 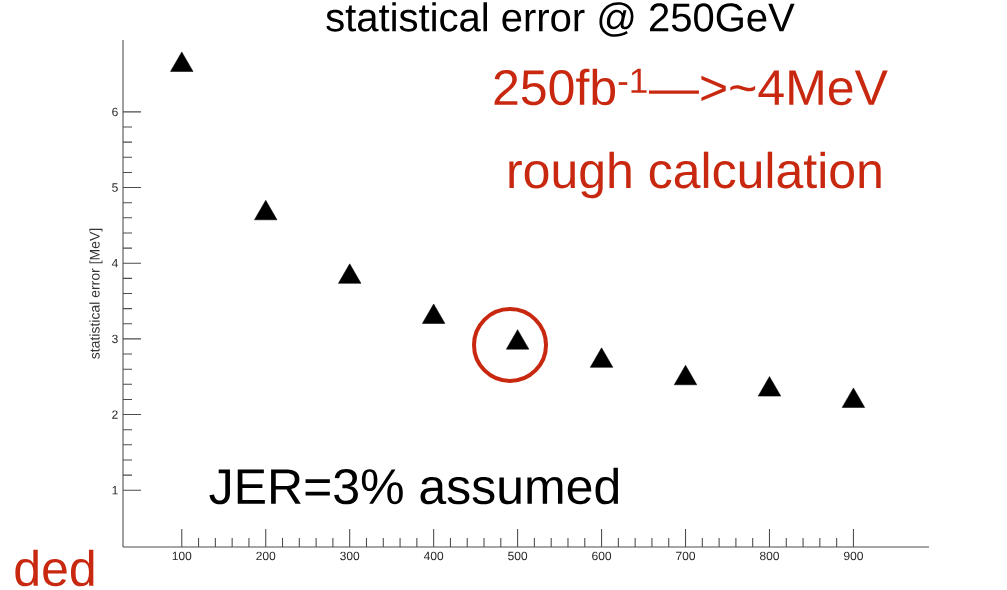 I want to click on text: ded, so click(x=54, y=568).